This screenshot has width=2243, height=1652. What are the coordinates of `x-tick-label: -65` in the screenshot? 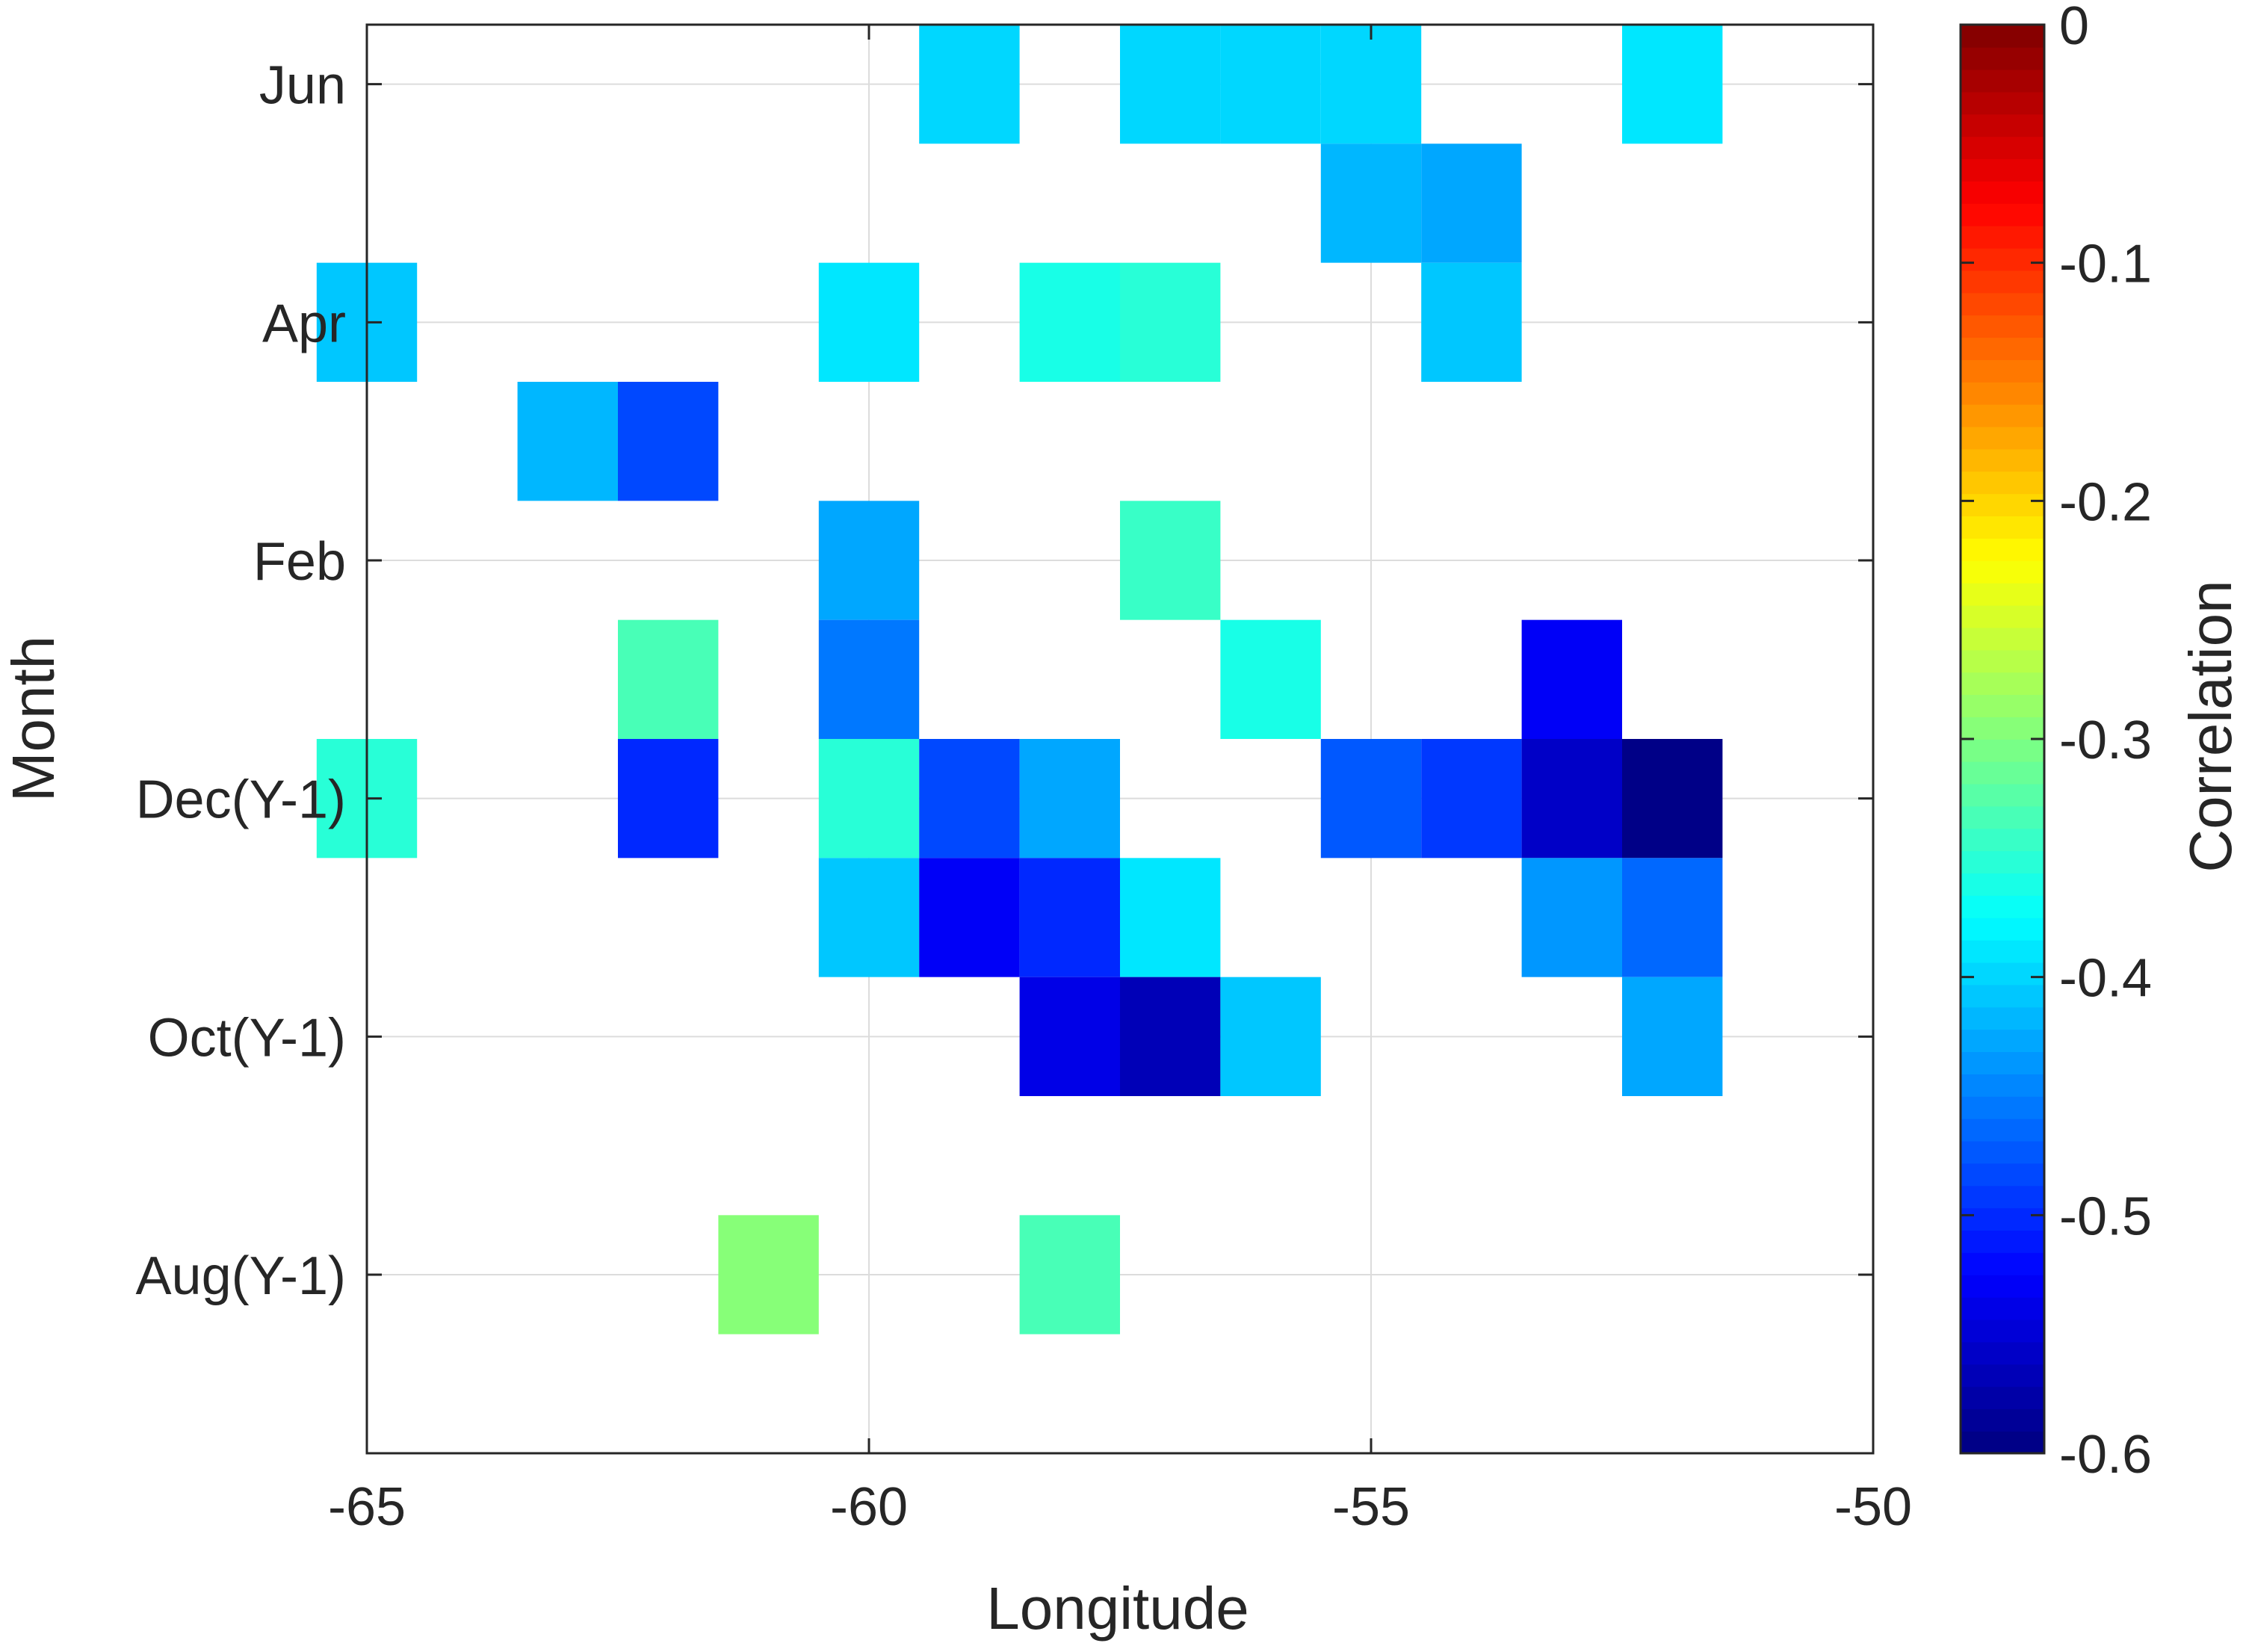 It's located at (367, 1507).